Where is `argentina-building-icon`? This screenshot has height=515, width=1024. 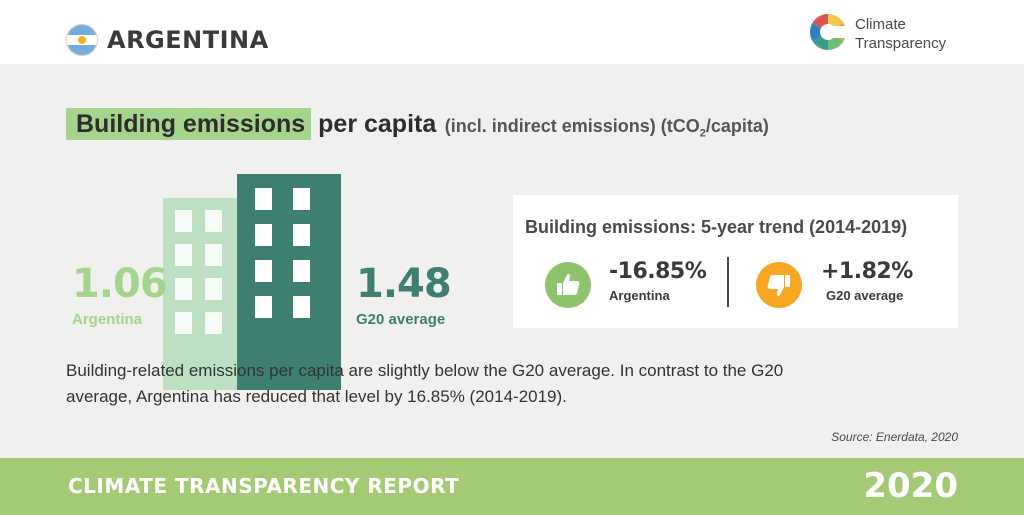
argentina-building-icon is located at coordinates (206, 294).